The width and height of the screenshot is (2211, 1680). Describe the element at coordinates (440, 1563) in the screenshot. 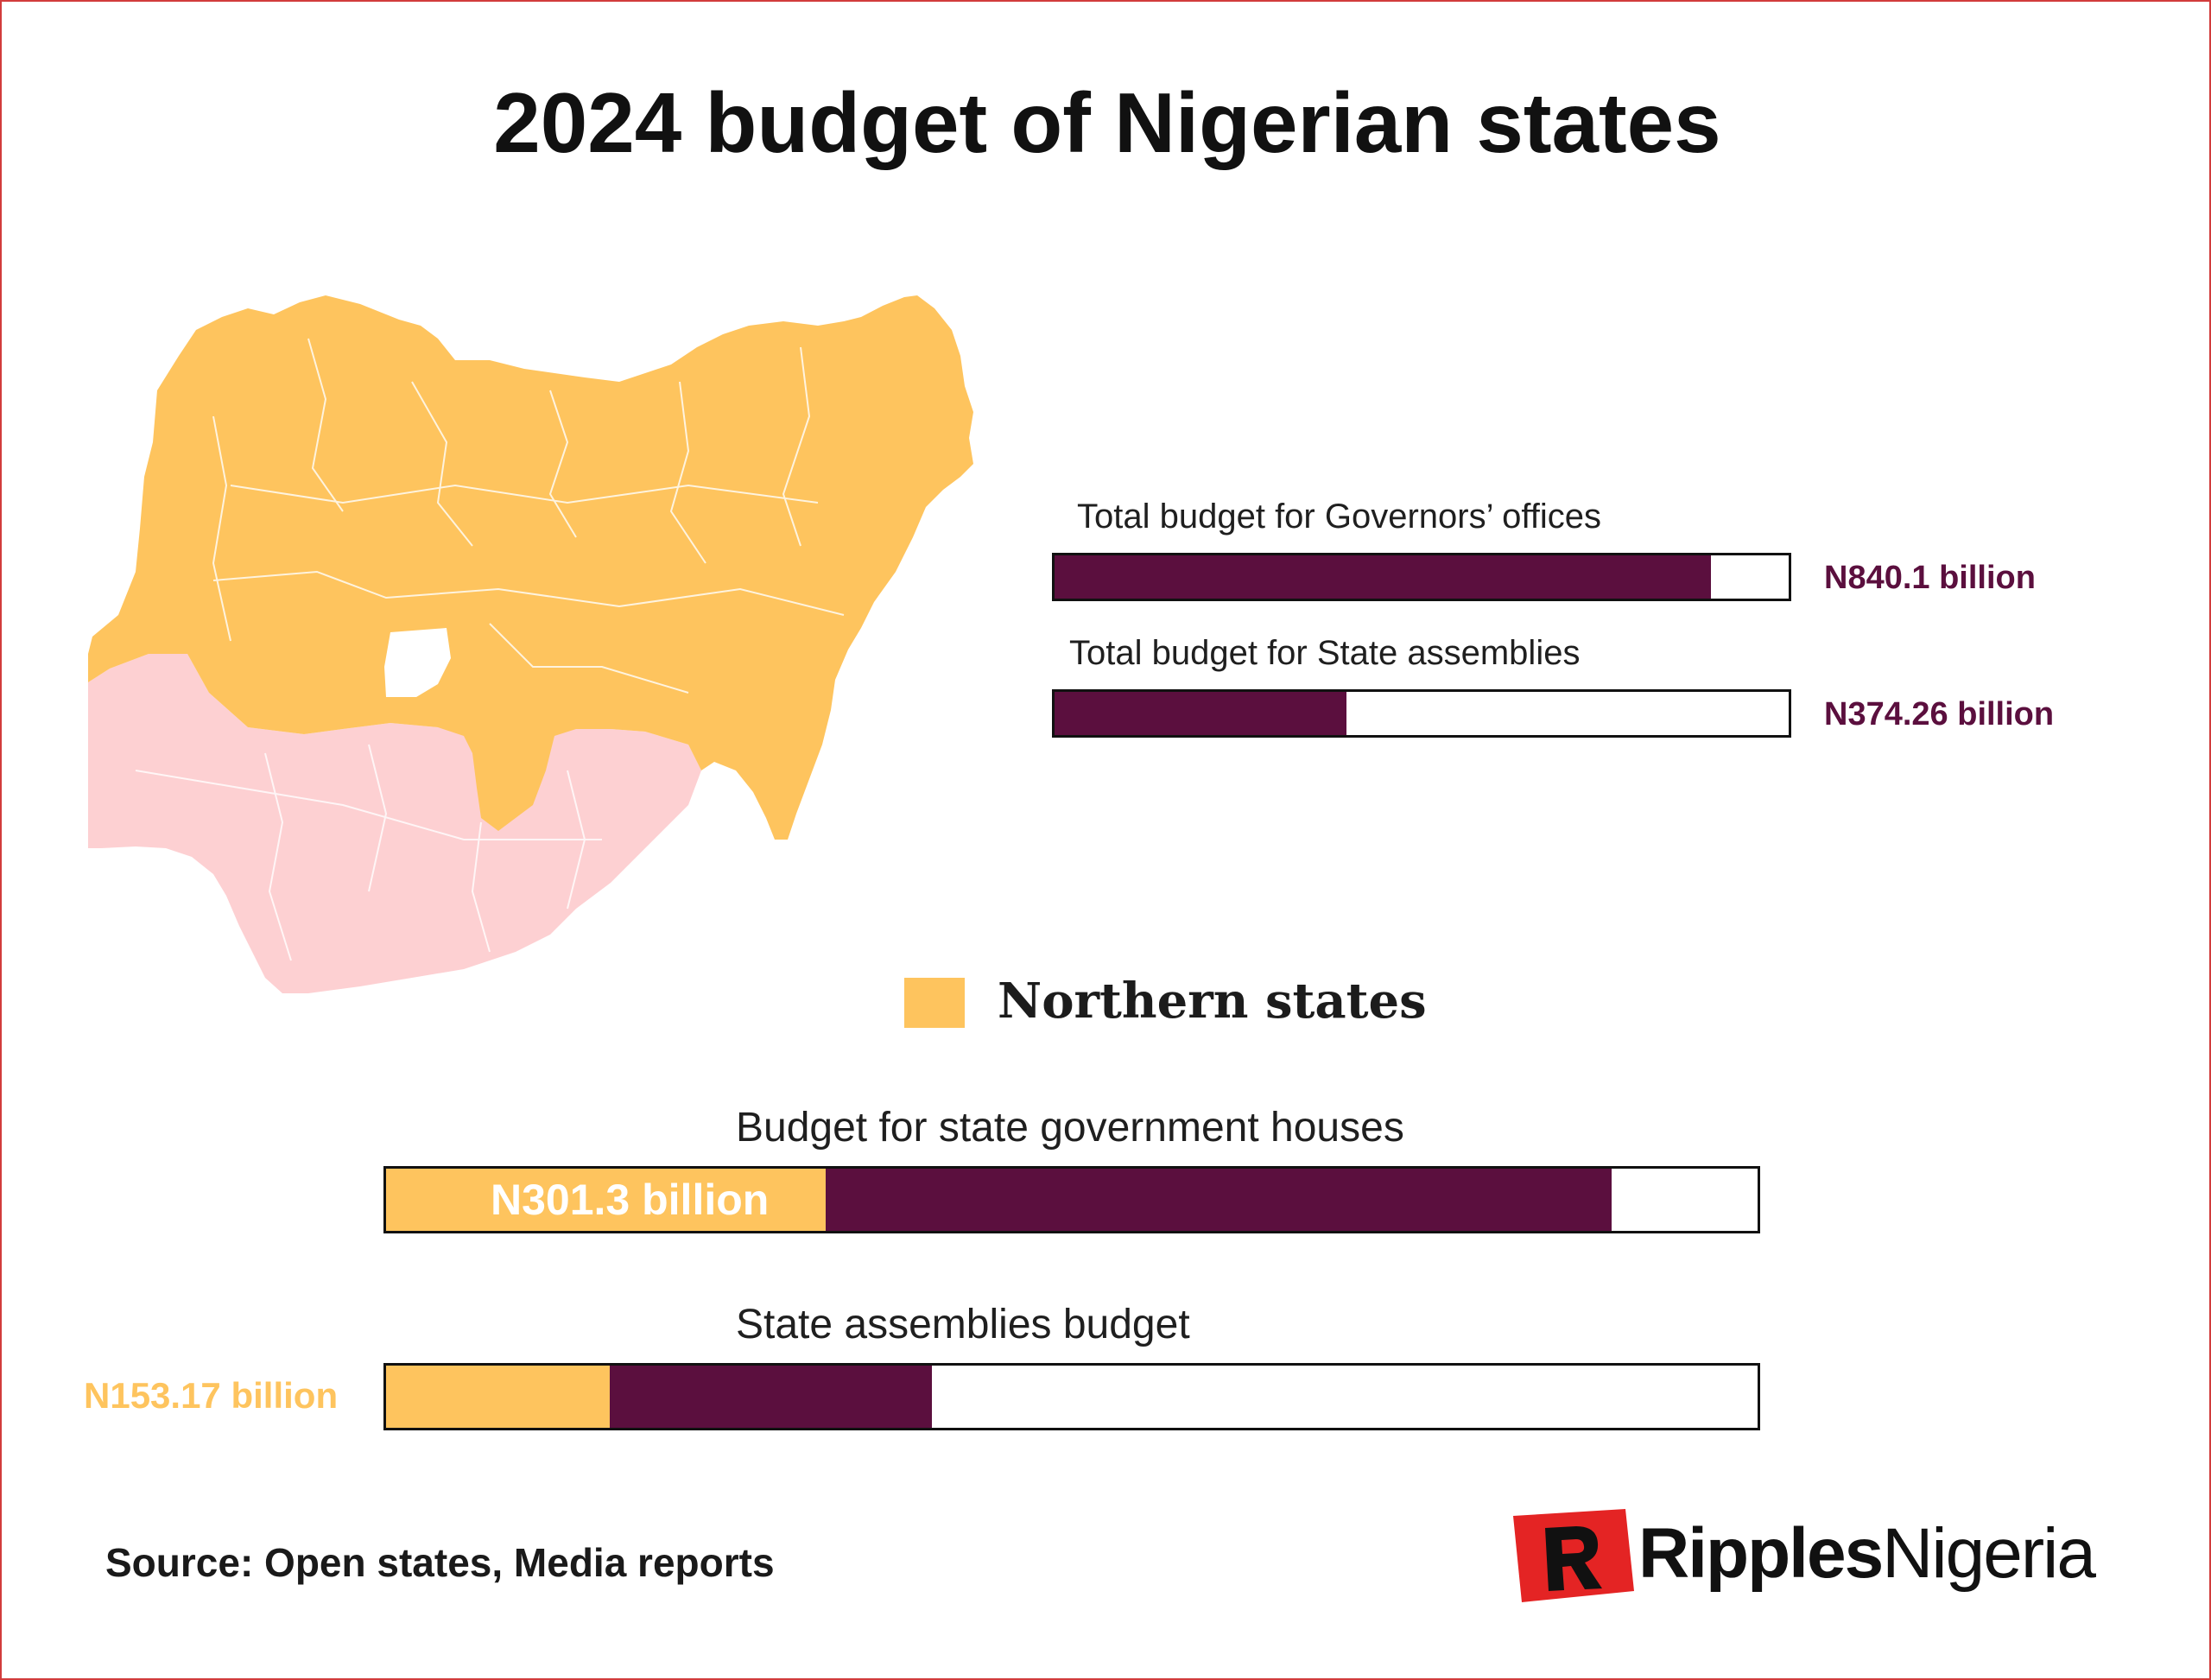

I see `source-note: Source: Open states, Media reports` at that location.